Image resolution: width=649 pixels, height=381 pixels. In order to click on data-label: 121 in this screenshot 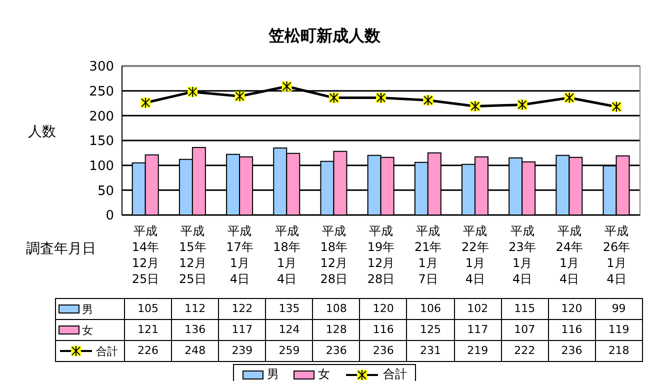, I will do `click(148, 330)`.